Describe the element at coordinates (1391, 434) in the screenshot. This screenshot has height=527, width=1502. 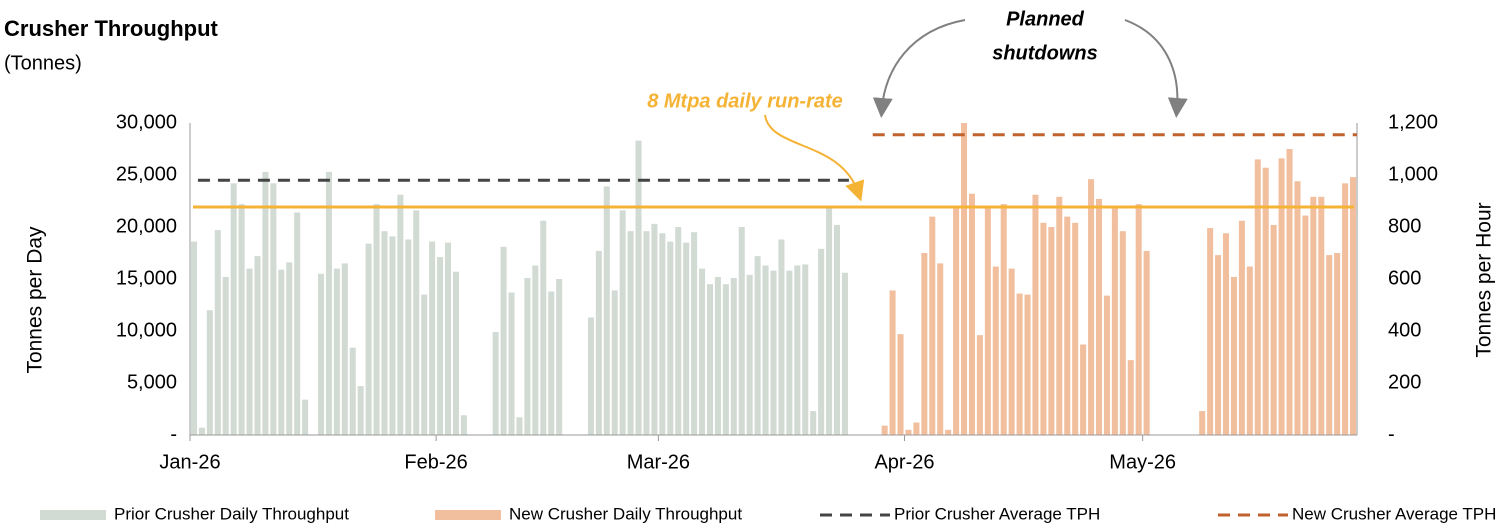
I see `y2-tick-label: -` at that location.